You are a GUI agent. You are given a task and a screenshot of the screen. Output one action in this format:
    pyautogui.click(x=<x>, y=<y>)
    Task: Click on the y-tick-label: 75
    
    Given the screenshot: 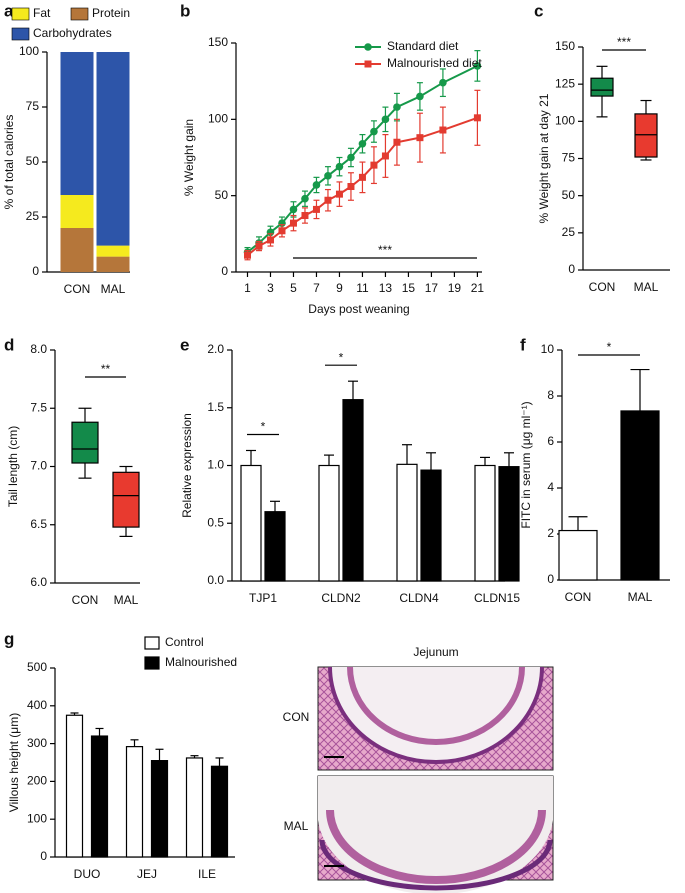 What is the action you would take?
    pyautogui.click(x=569, y=158)
    